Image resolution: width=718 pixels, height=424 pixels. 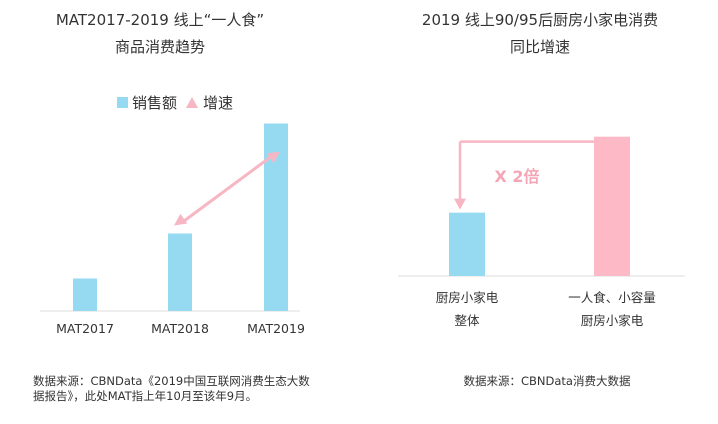 I want to click on legend-label-growth: 增速, so click(x=218, y=103).